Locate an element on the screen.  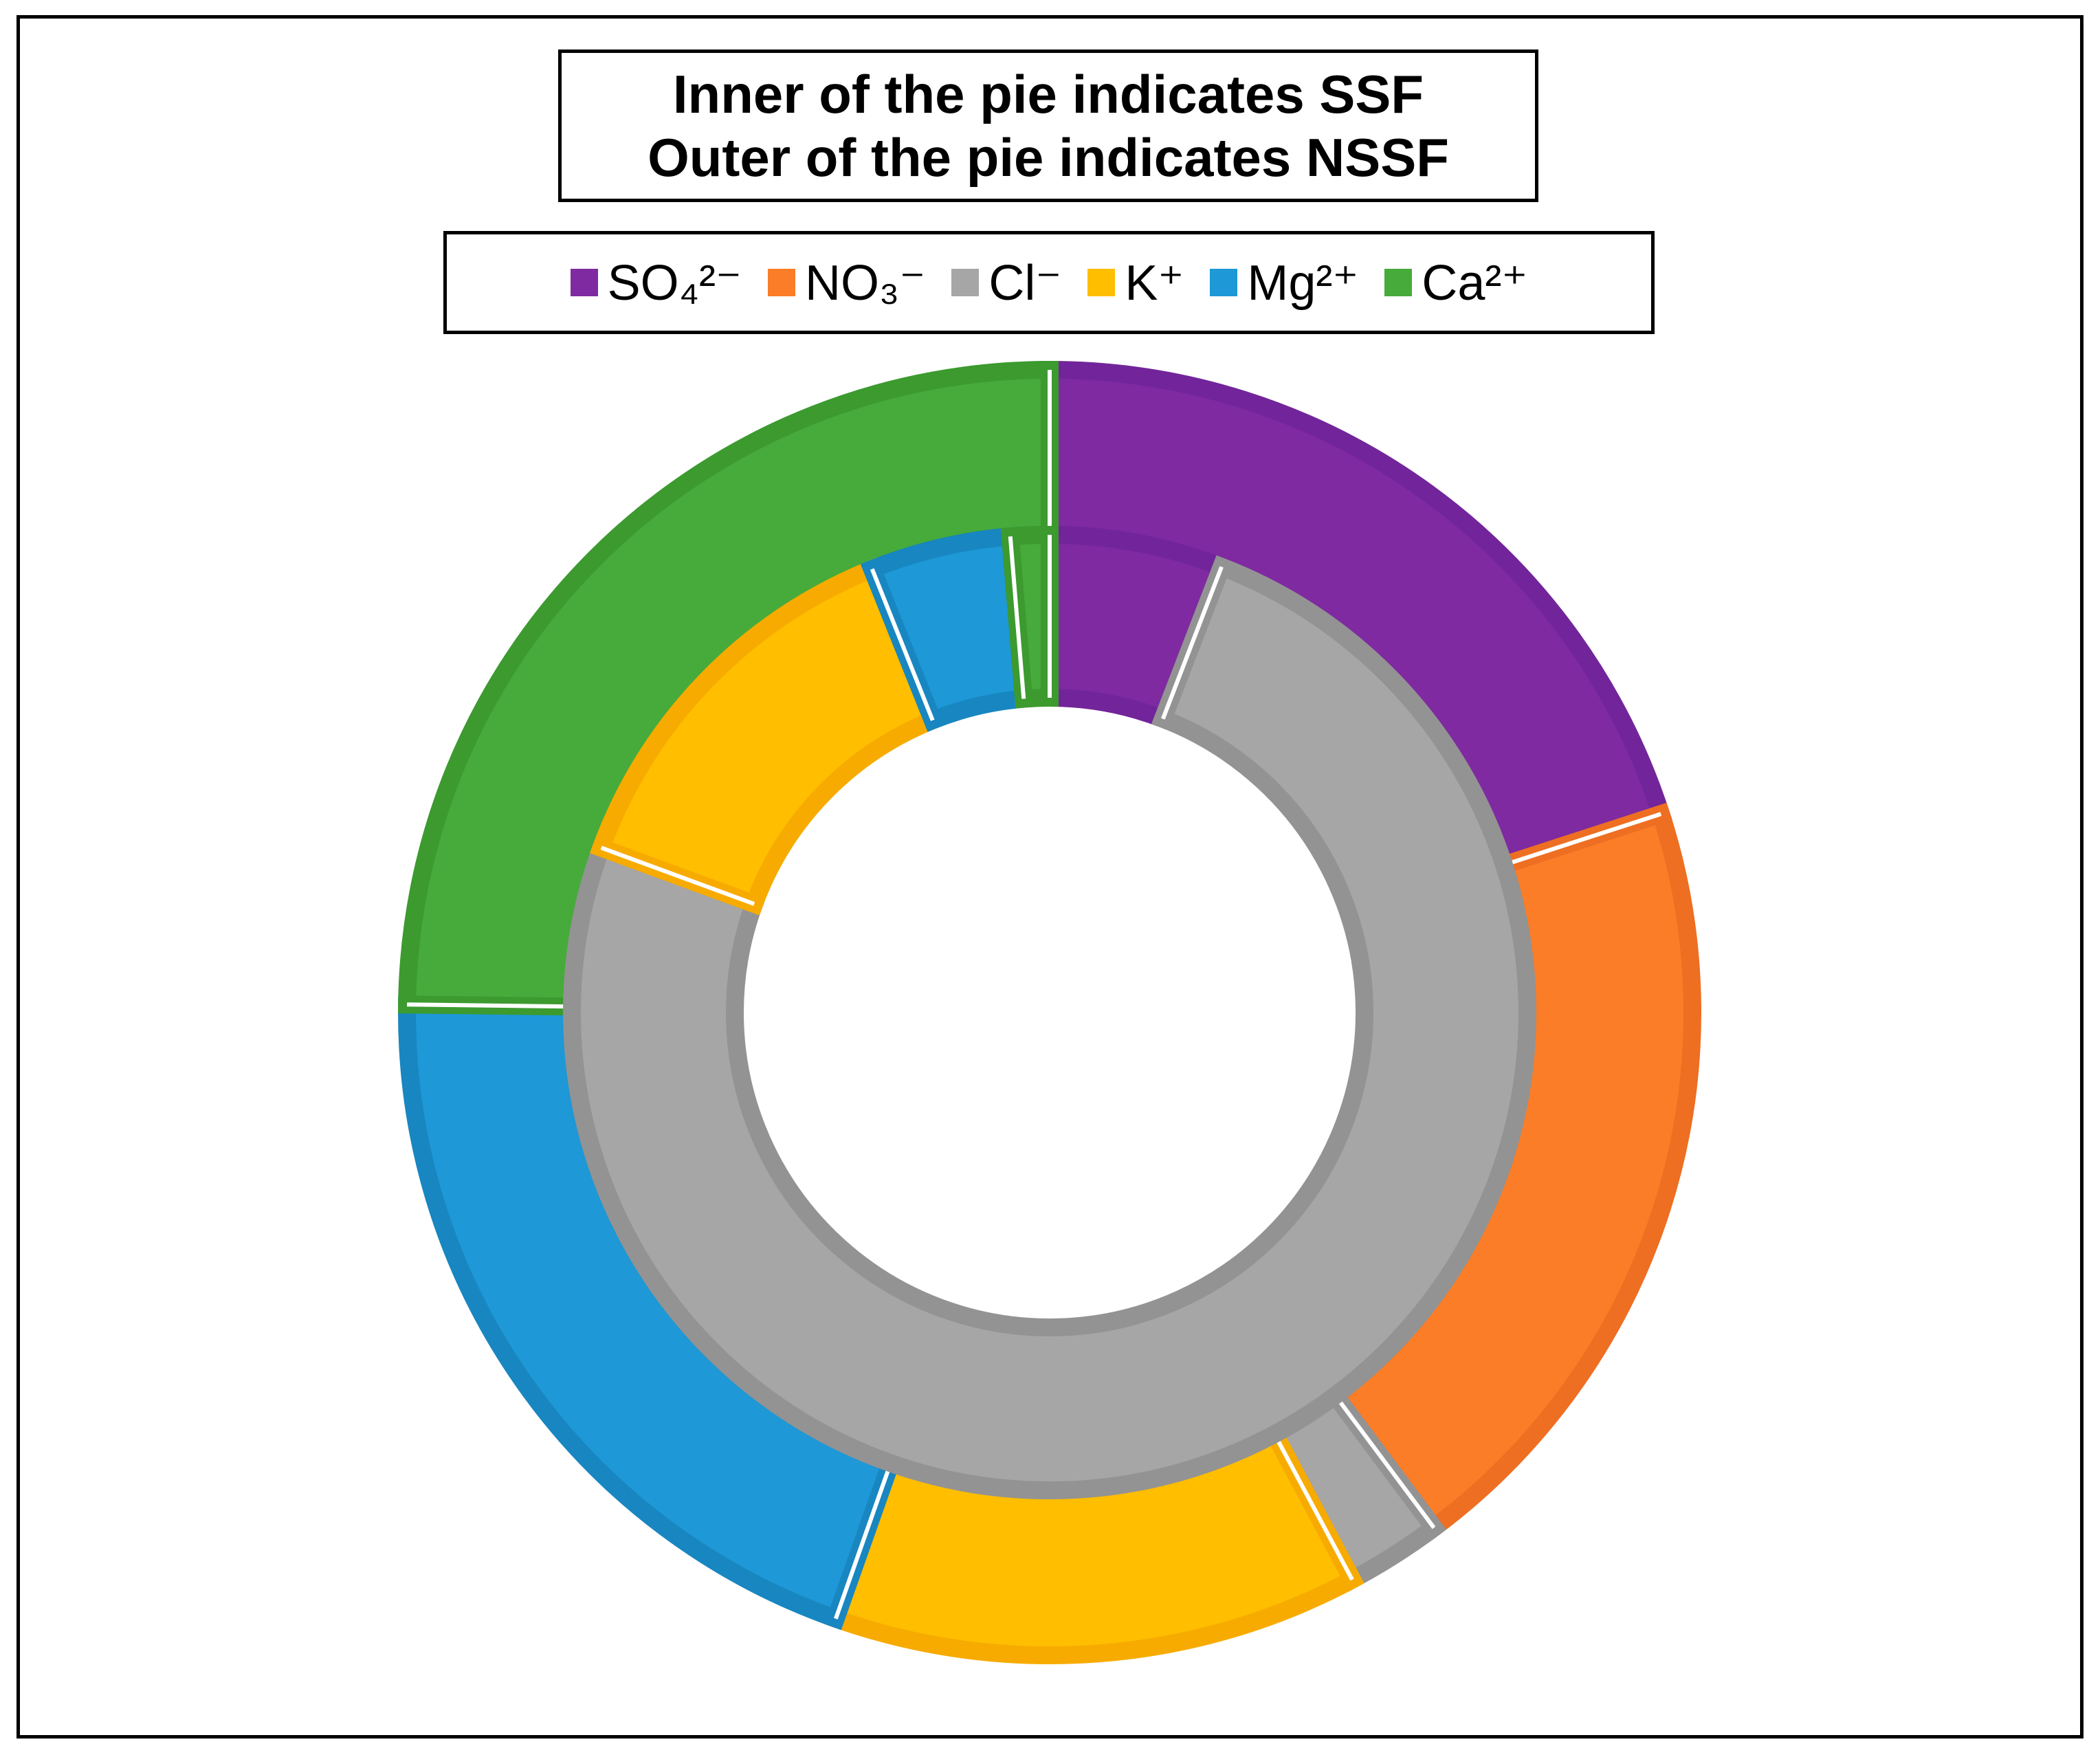
legend-item-so4: SO₄²⁻ is located at coordinates (656, 282).